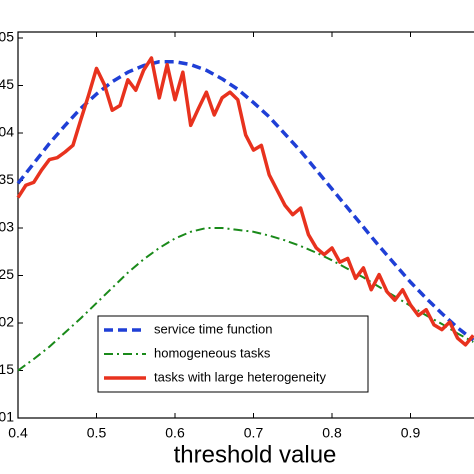 The height and width of the screenshot is (474, 474). I want to click on y-tick-label: 0.03, so click(7, 227).